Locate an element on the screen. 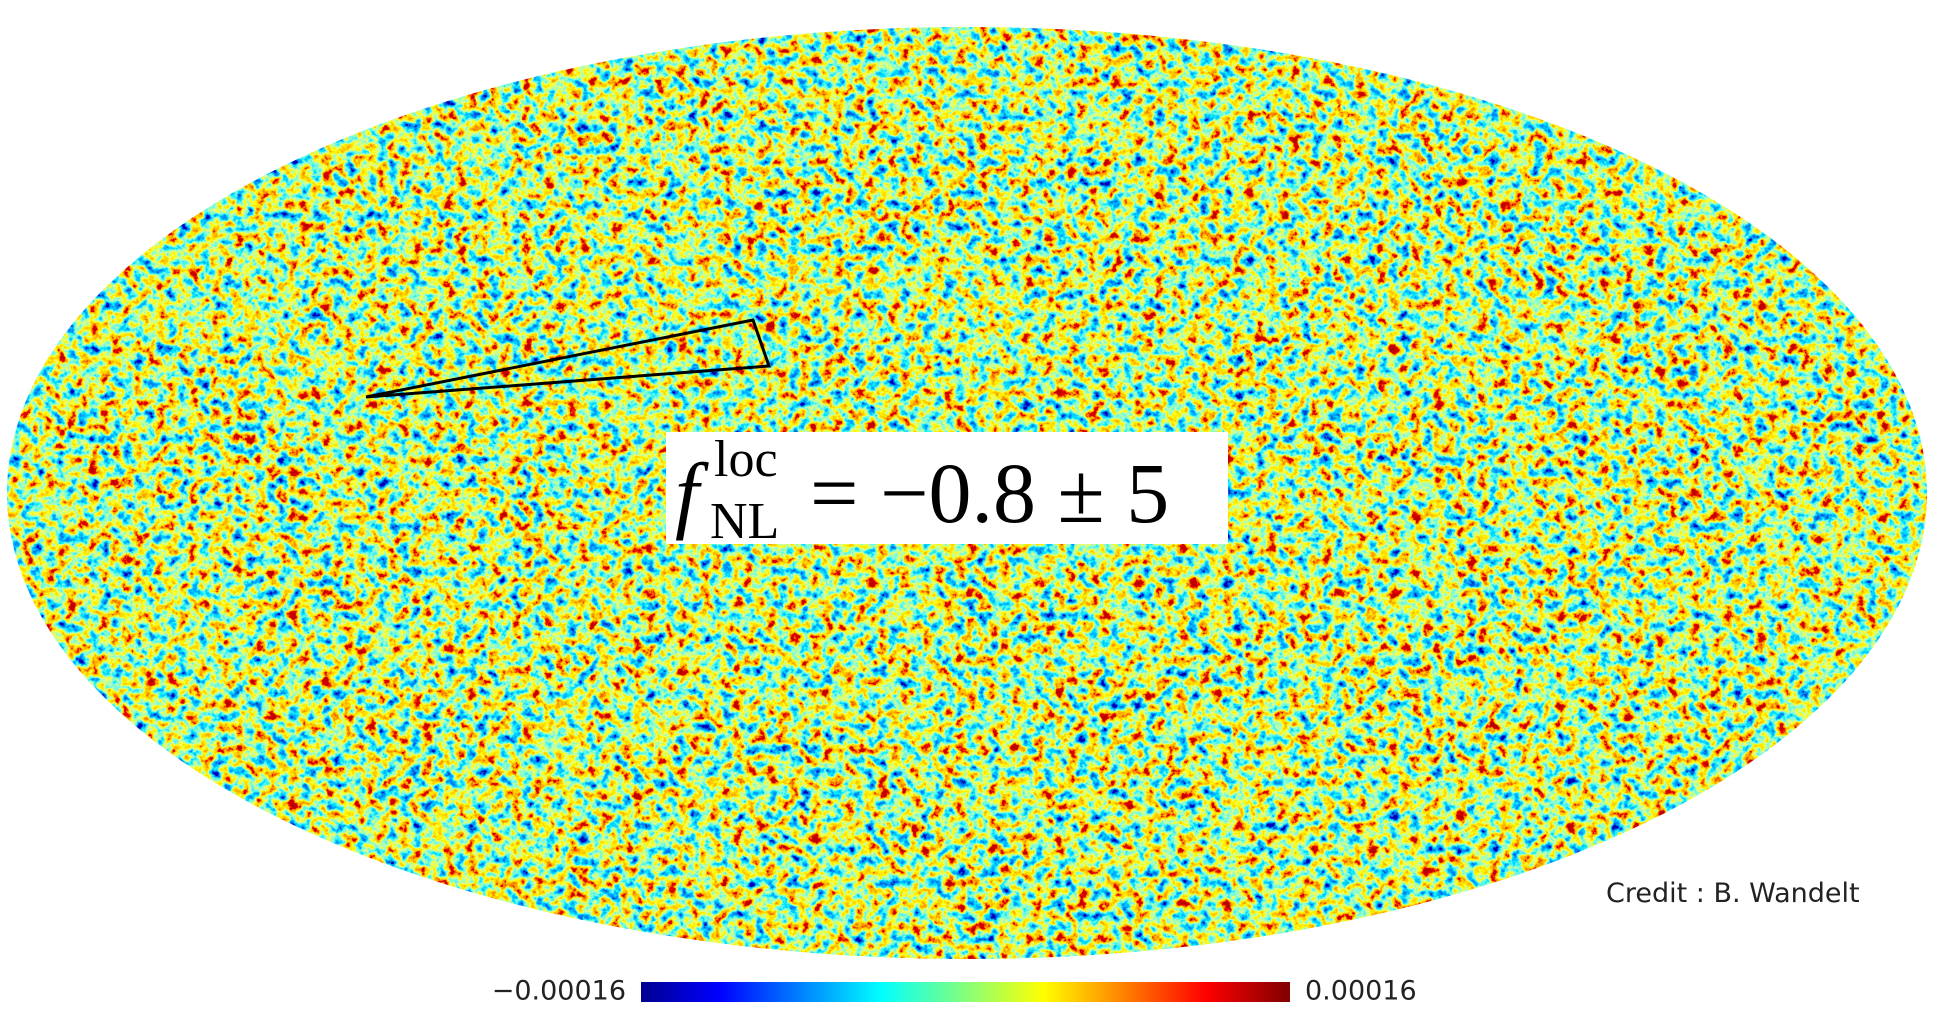 The width and height of the screenshot is (1944, 1011). triangle-annotation is located at coordinates (568, 358).